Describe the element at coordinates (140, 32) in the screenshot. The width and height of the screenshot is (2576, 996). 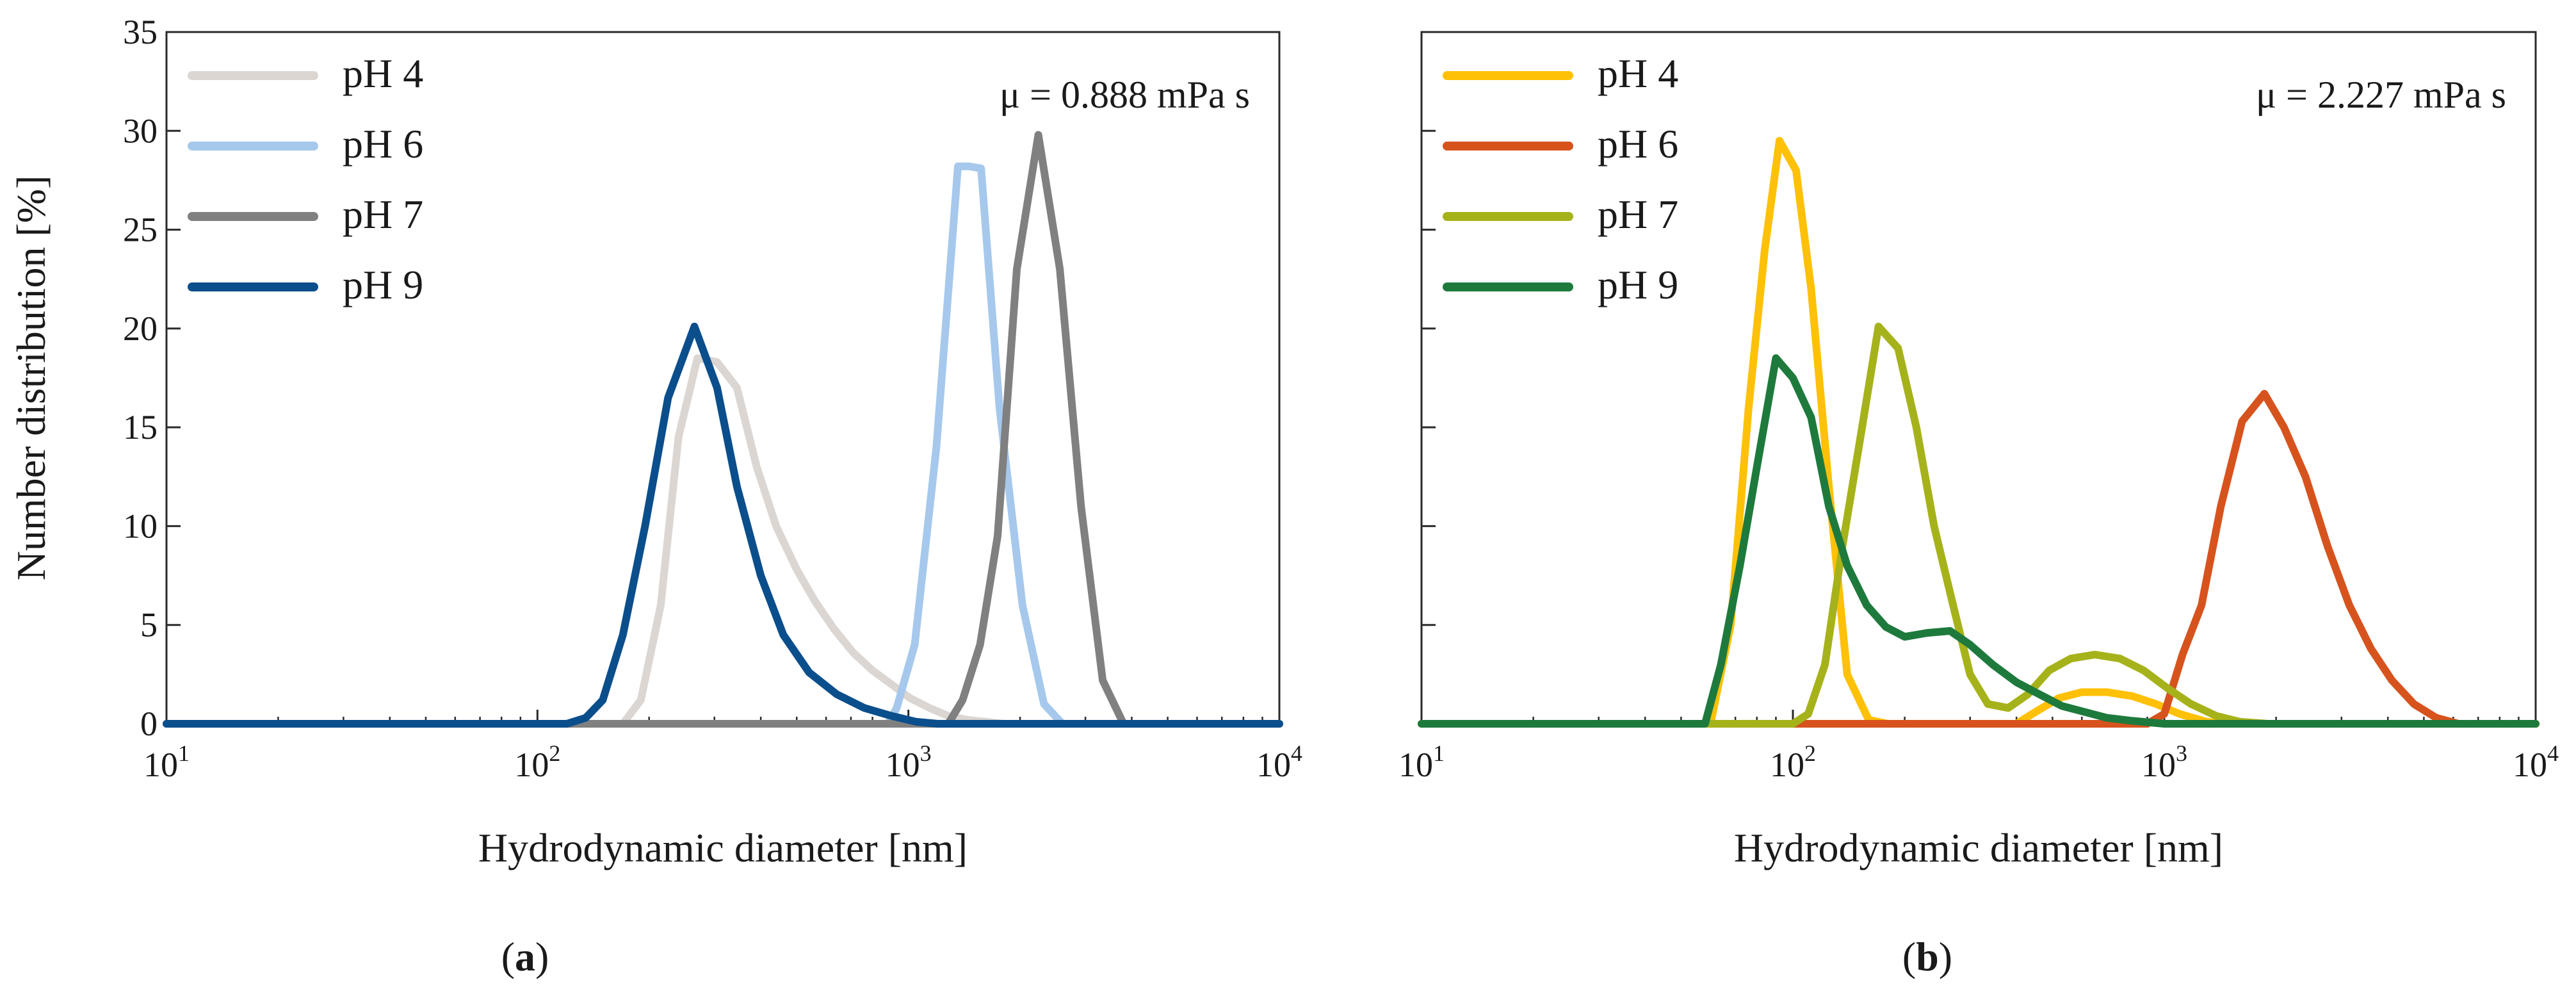
I see `y-tick-label: 35` at that location.